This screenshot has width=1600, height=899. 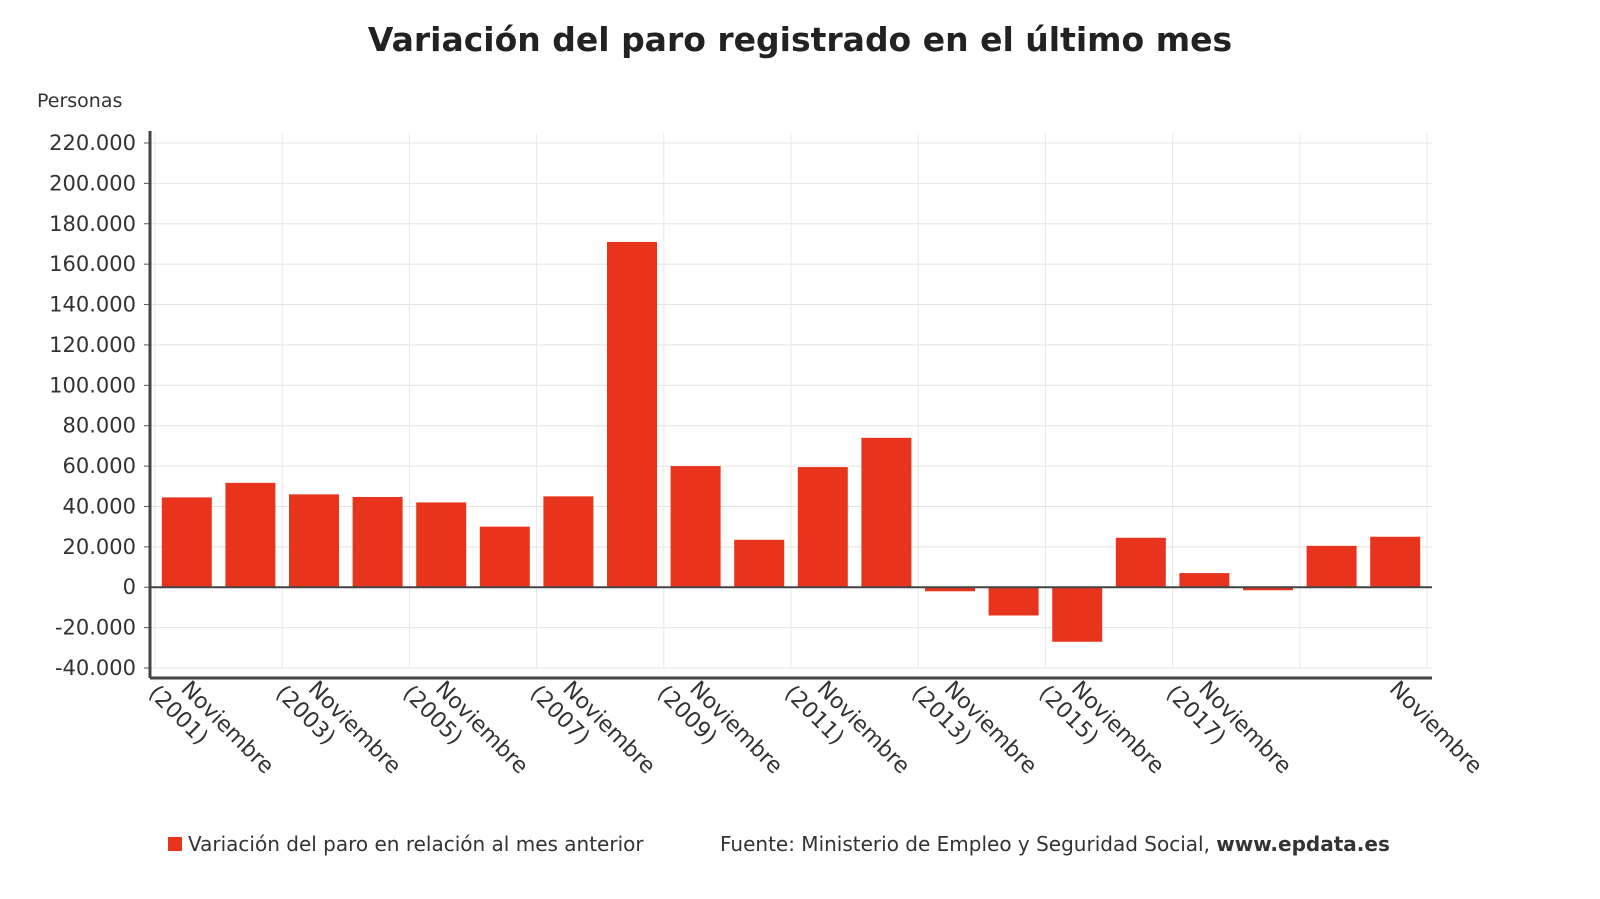 What do you see at coordinates (92, 305) in the screenshot?
I see `y-tick-label: 140.000` at bounding box center [92, 305].